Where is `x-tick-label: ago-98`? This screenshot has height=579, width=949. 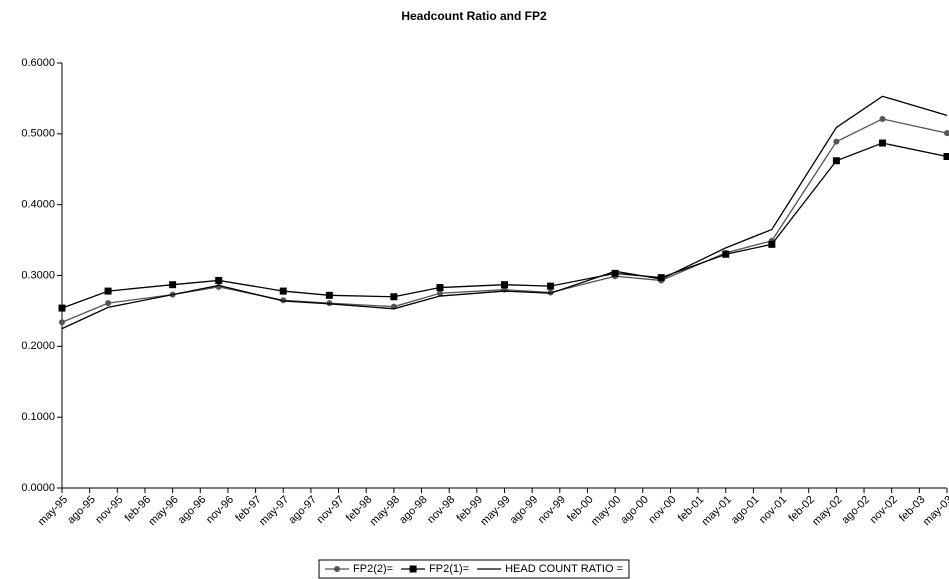
x-tick-label: ago-98 is located at coordinates (413, 510).